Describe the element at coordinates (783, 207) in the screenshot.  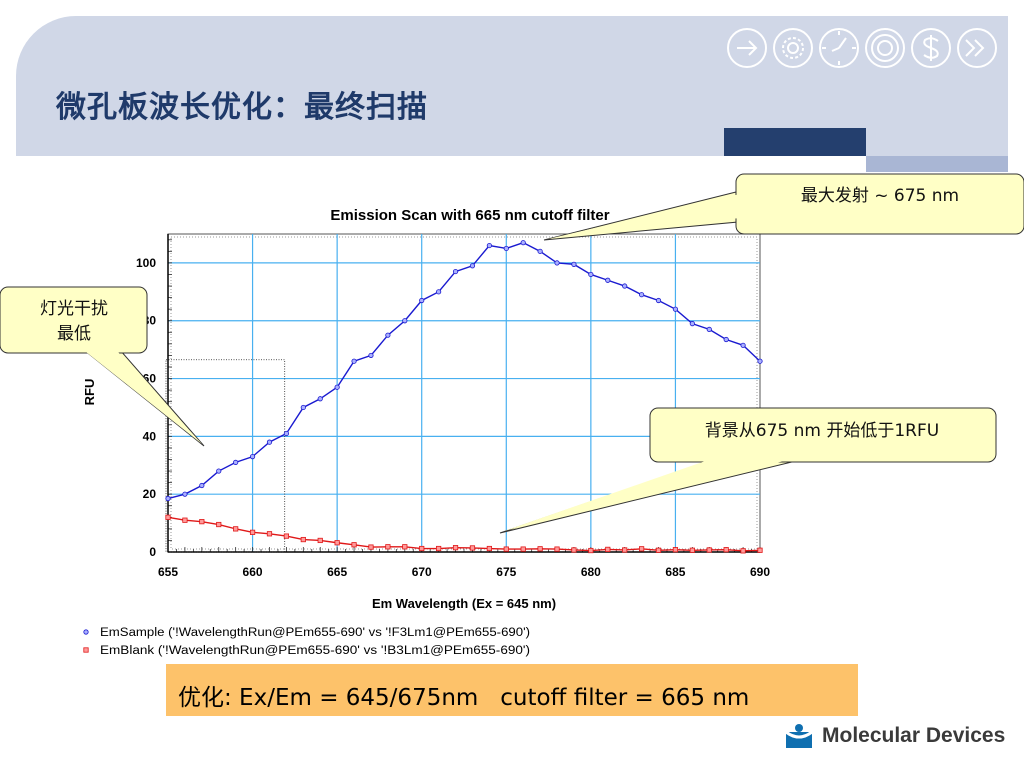
I see `callout-max-emission: 最大发射 ~ 675 nm` at that location.